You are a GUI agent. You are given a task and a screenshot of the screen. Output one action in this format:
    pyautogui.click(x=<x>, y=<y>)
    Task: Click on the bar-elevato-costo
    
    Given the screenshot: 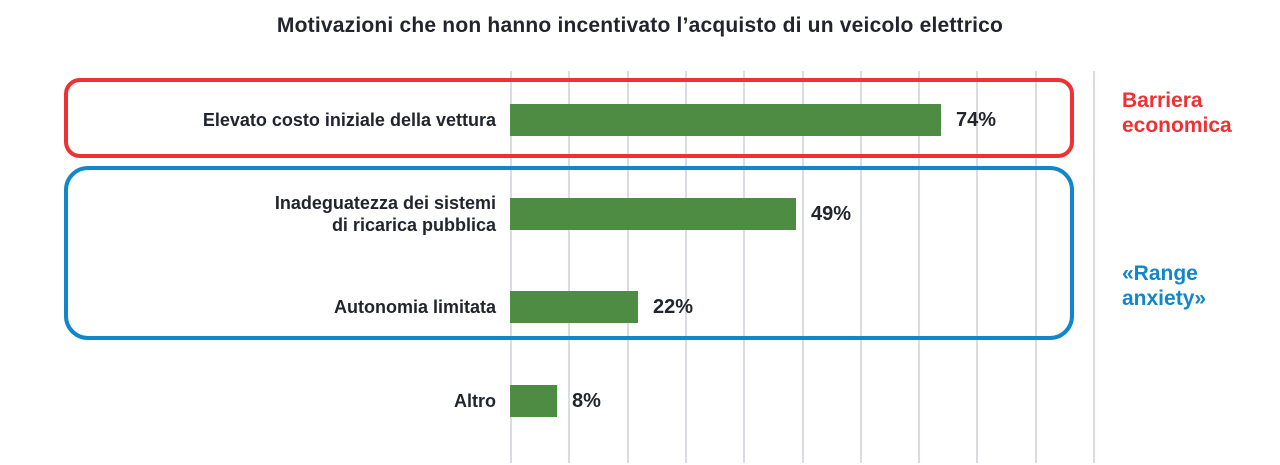 What is the action you would take?
    pyautogui.click(x=725, y=120)
    